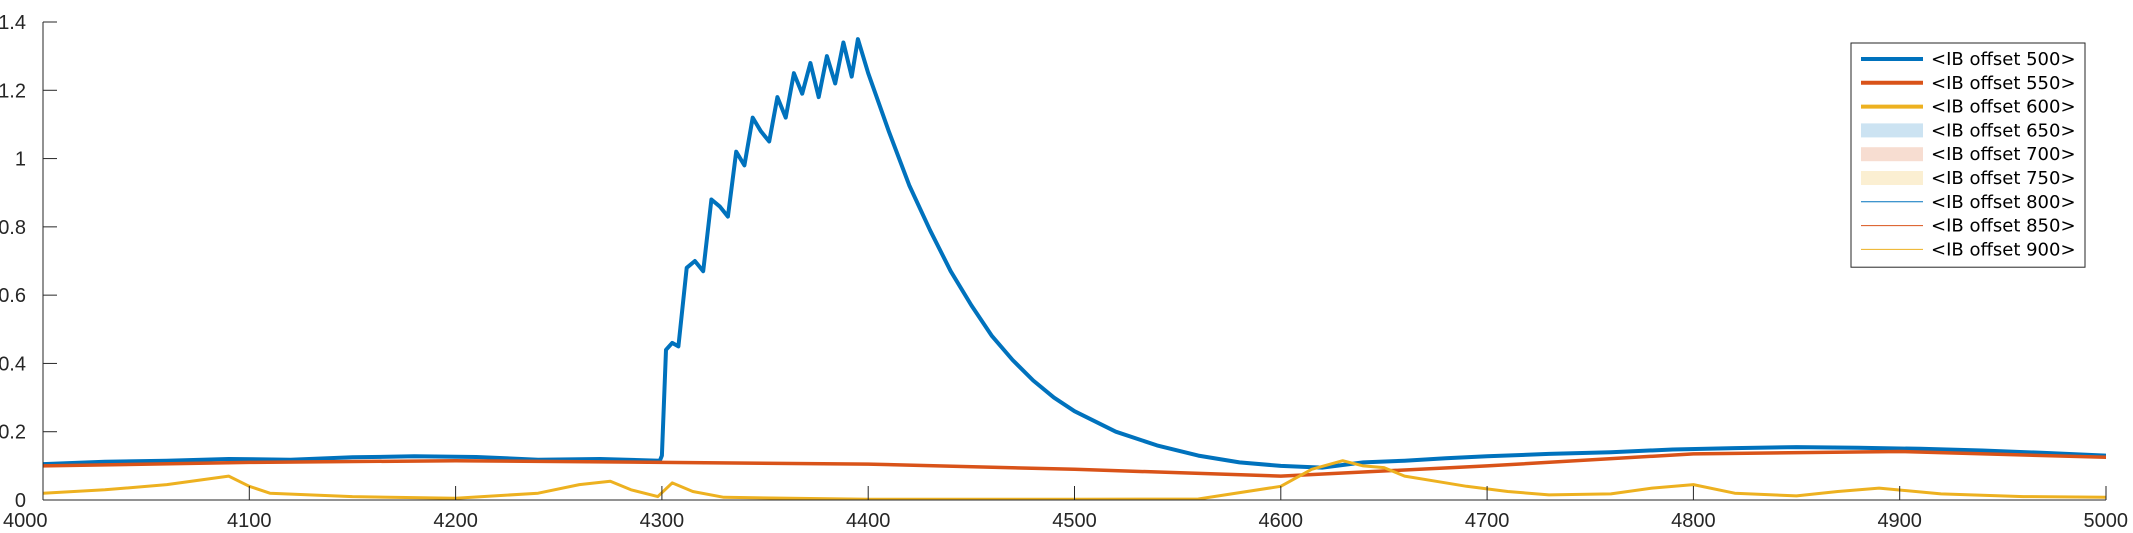 The width and height of the screenshot is (2133, 533). Describe the element at coordinates (2003, 59) in the screenshot. I see `legend-label: <IB offset 500>` at that location.